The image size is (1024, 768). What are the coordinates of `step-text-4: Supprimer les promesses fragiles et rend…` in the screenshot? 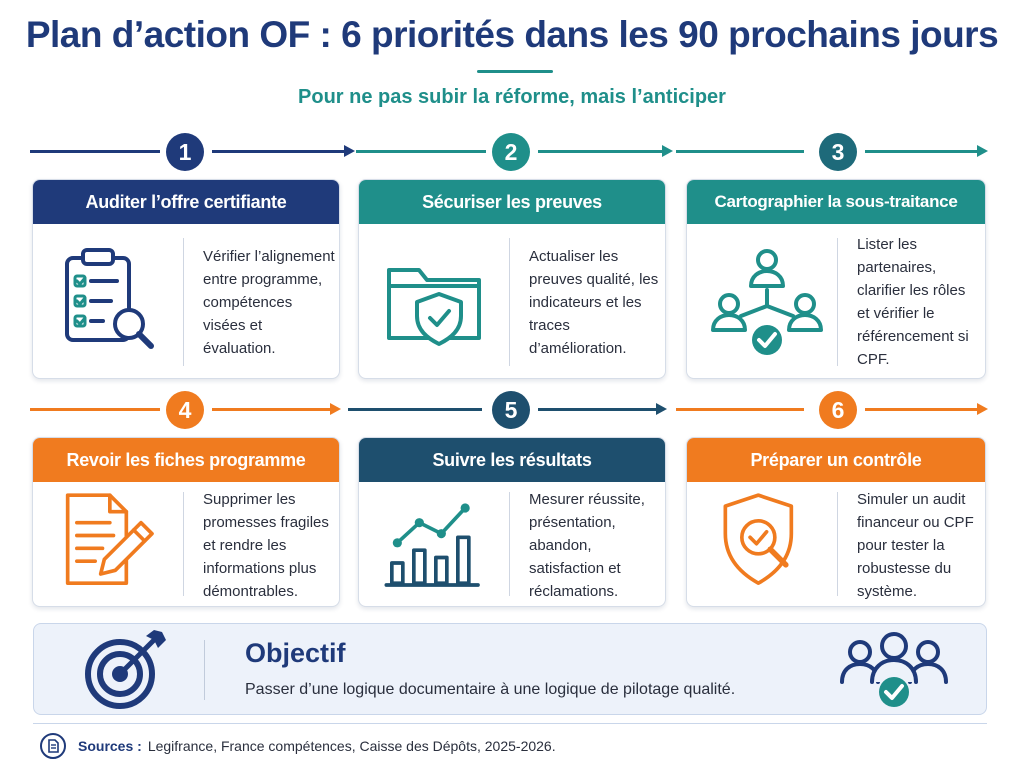 It's located at (266, 545).